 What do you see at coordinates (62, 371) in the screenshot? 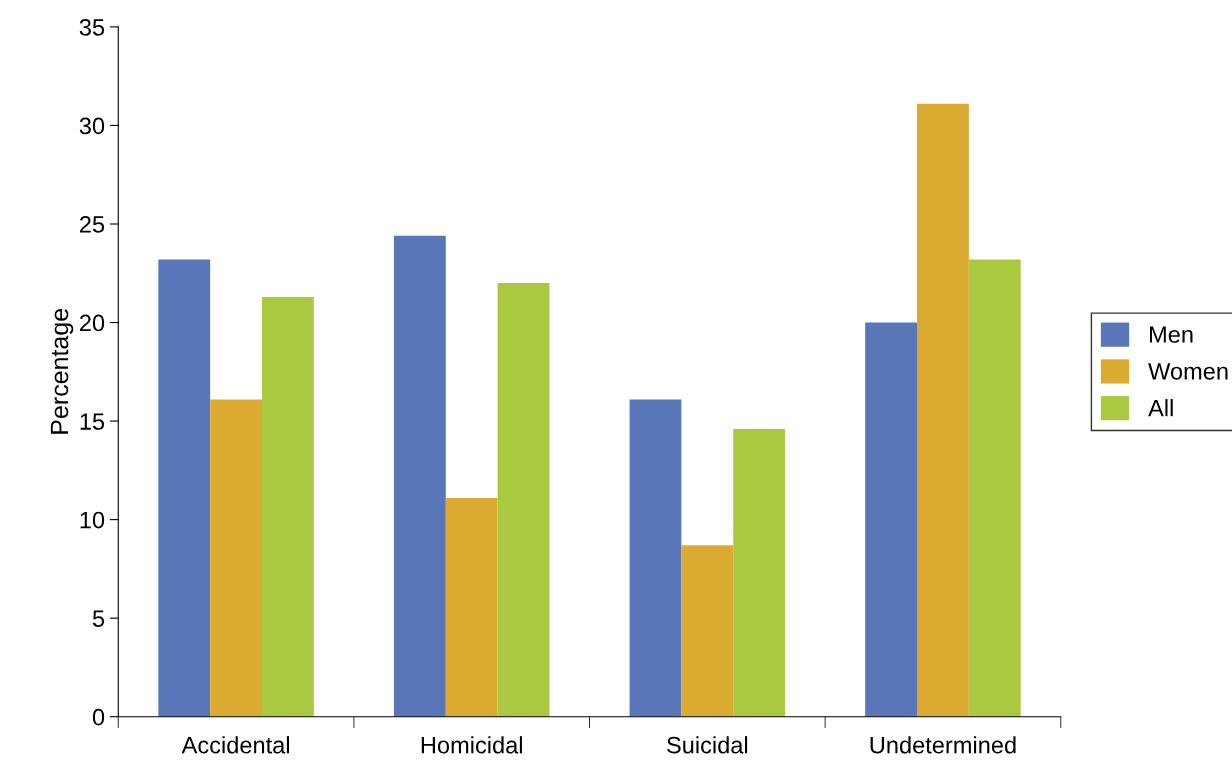
I see `y-axis-title: Percentage` at bounding box center [62, 371].